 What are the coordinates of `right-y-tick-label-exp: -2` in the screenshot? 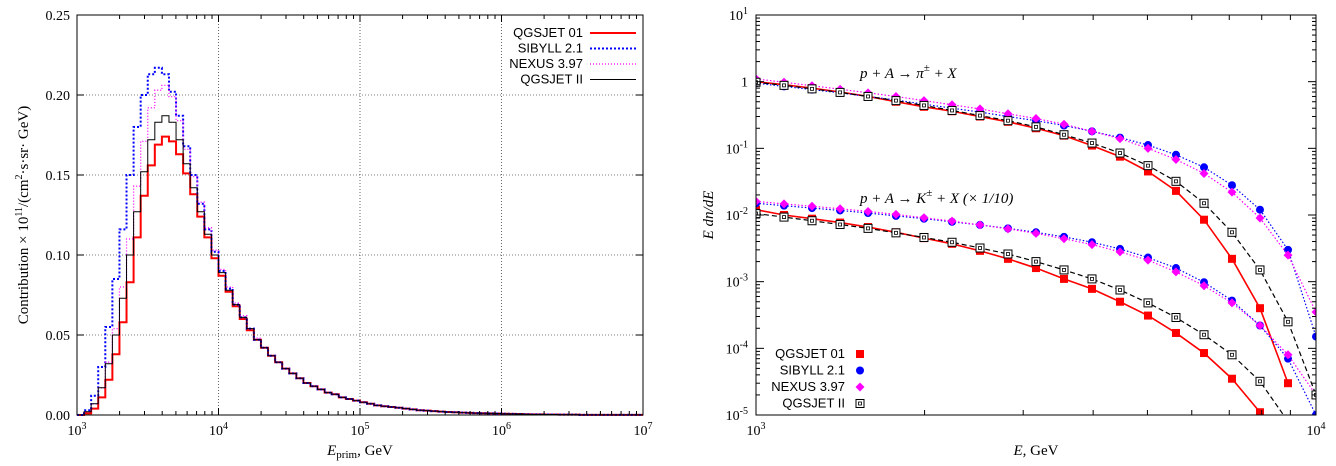 It's located at (744, 211).